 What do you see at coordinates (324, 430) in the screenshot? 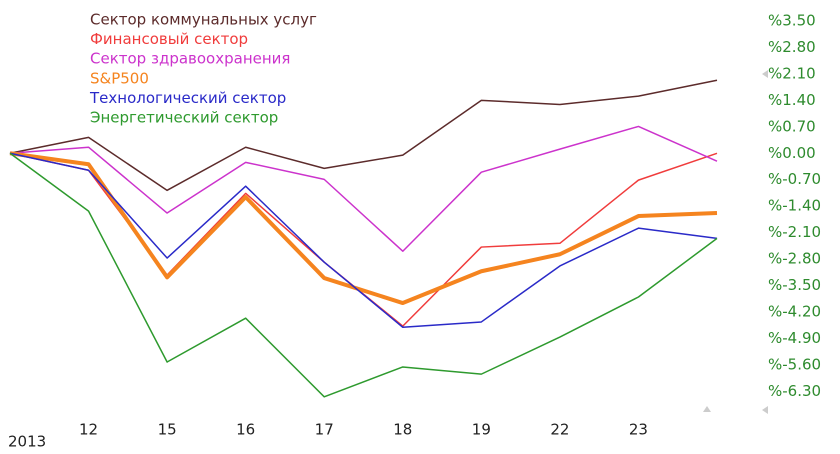
I see `x-tick-label: 17` at bounding box center [324, 430].